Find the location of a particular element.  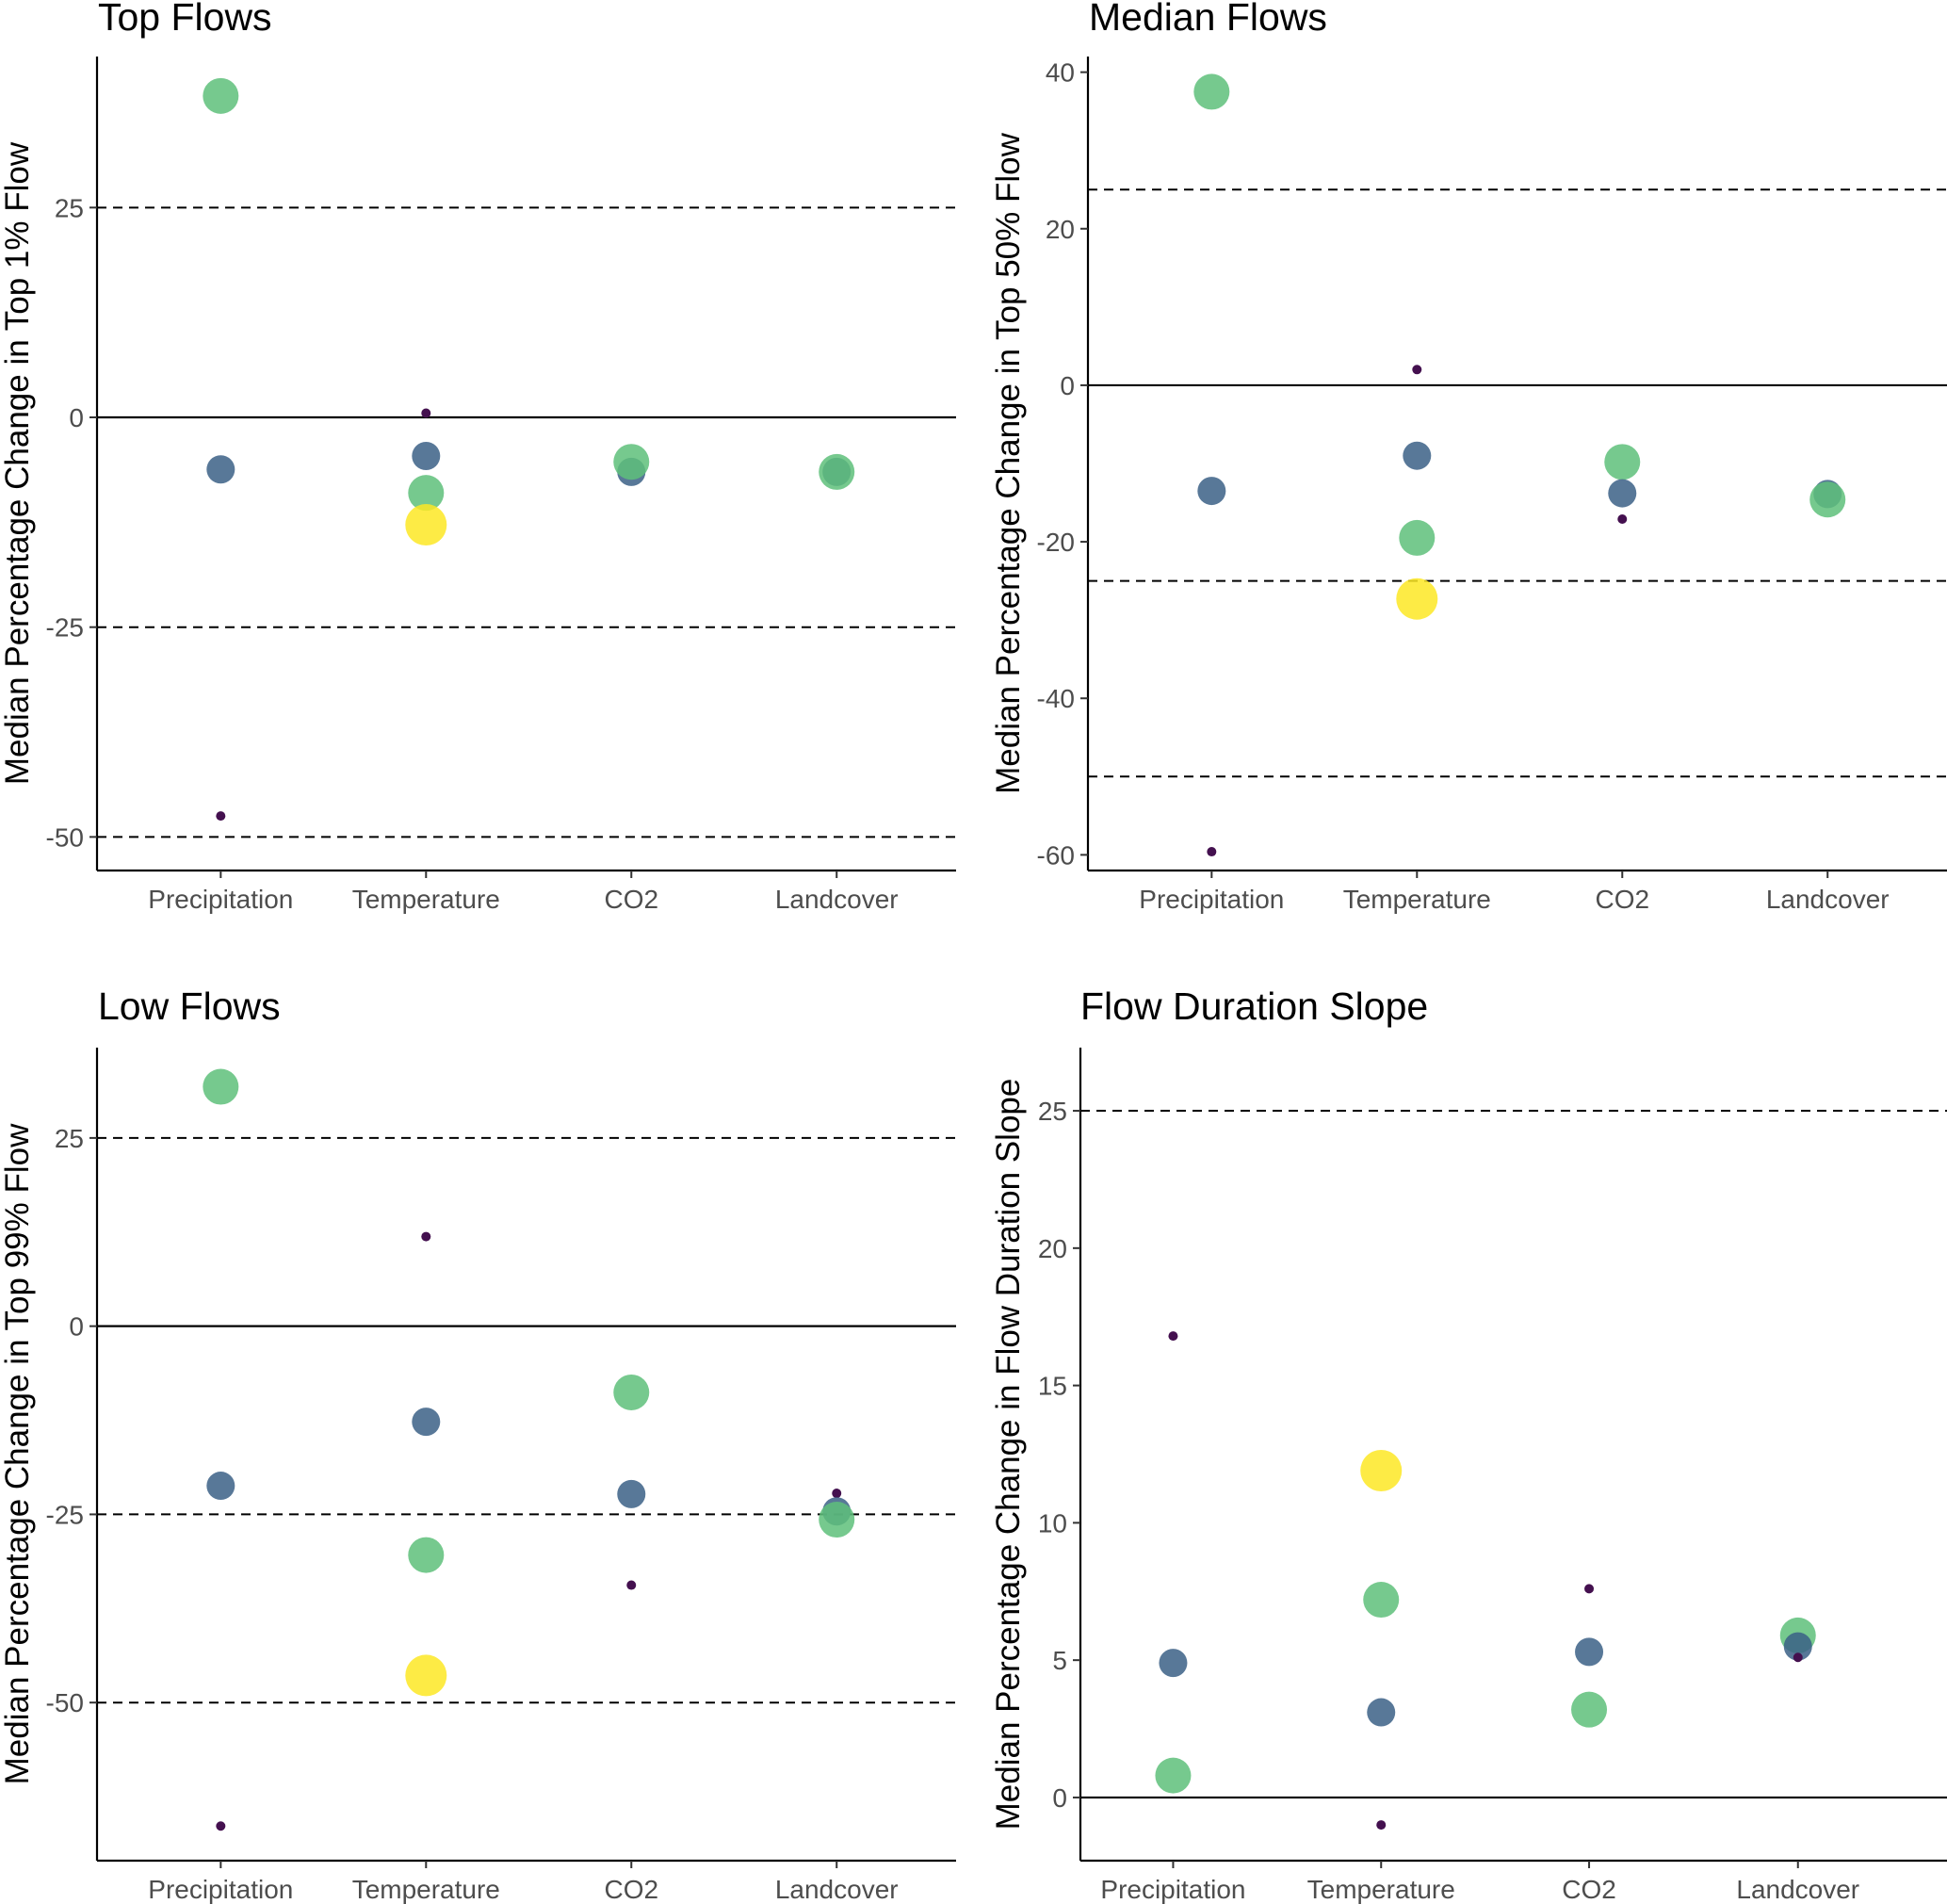

y-tick-label: 40 is located at coordinates (1060, 73).